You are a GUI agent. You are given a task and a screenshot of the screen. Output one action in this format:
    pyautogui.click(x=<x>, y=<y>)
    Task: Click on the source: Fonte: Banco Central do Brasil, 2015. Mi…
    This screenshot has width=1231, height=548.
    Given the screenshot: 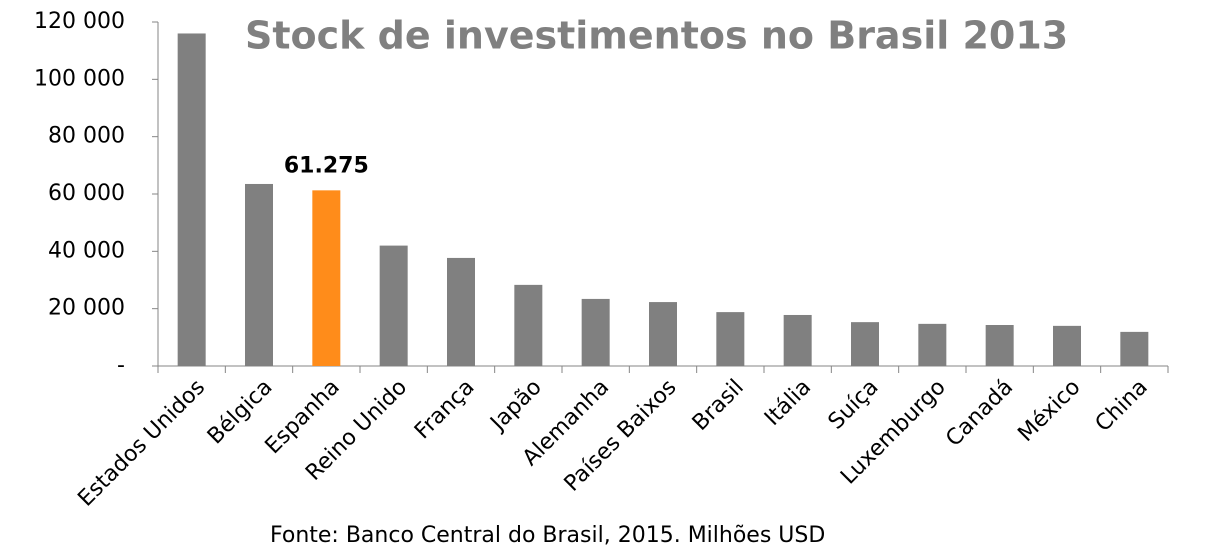 What is the action you would take?
    pyautogui.click(x=547, y=535)
    